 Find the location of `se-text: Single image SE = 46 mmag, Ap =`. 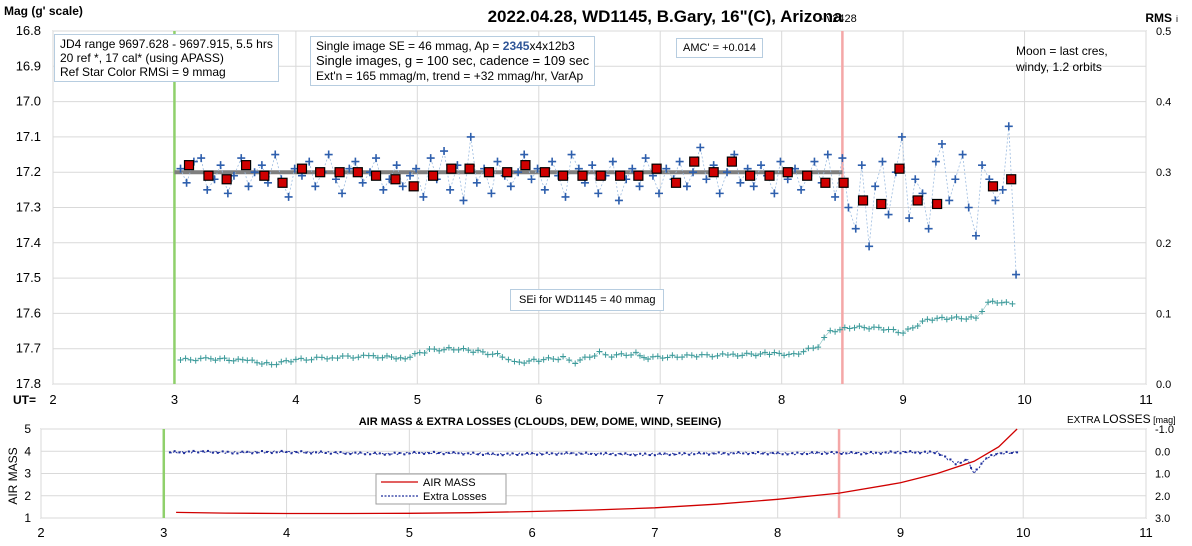

se-text: Single image SE = 46 mmag, Ap = is located at coordinates (409, 46).